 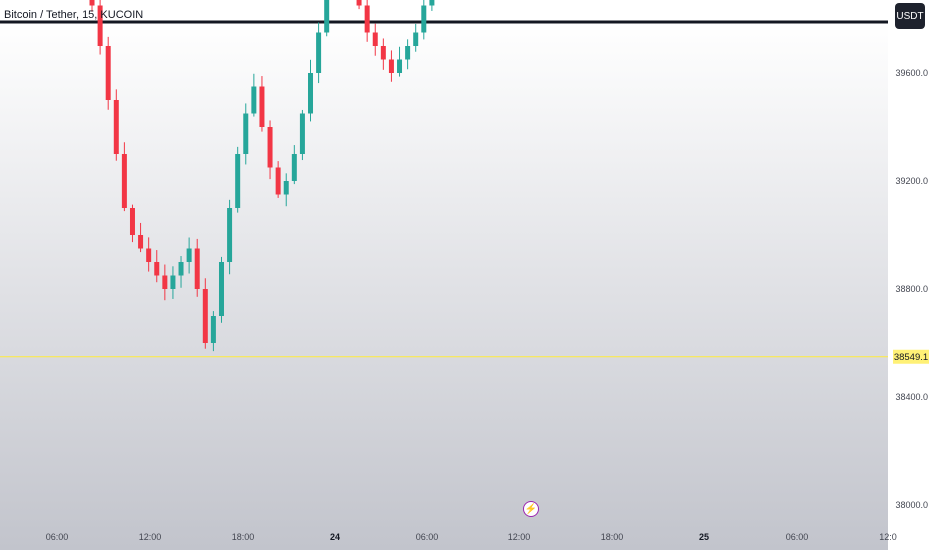 I want to click on price-axis-background, so click(x=910, y=286).